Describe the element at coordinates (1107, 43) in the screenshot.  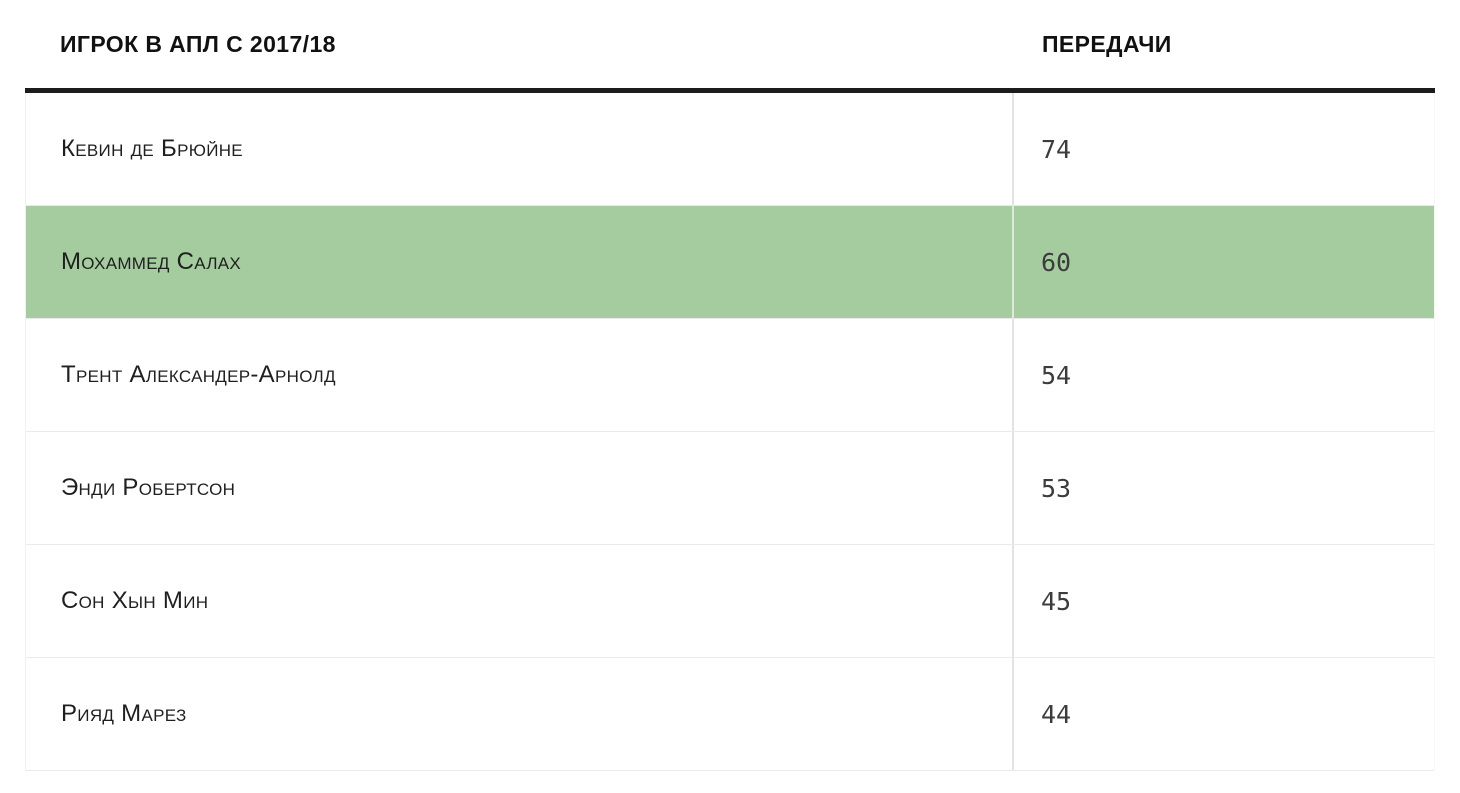
I see `column-header-assists: ПЕРЕДАЧИ` at that location.